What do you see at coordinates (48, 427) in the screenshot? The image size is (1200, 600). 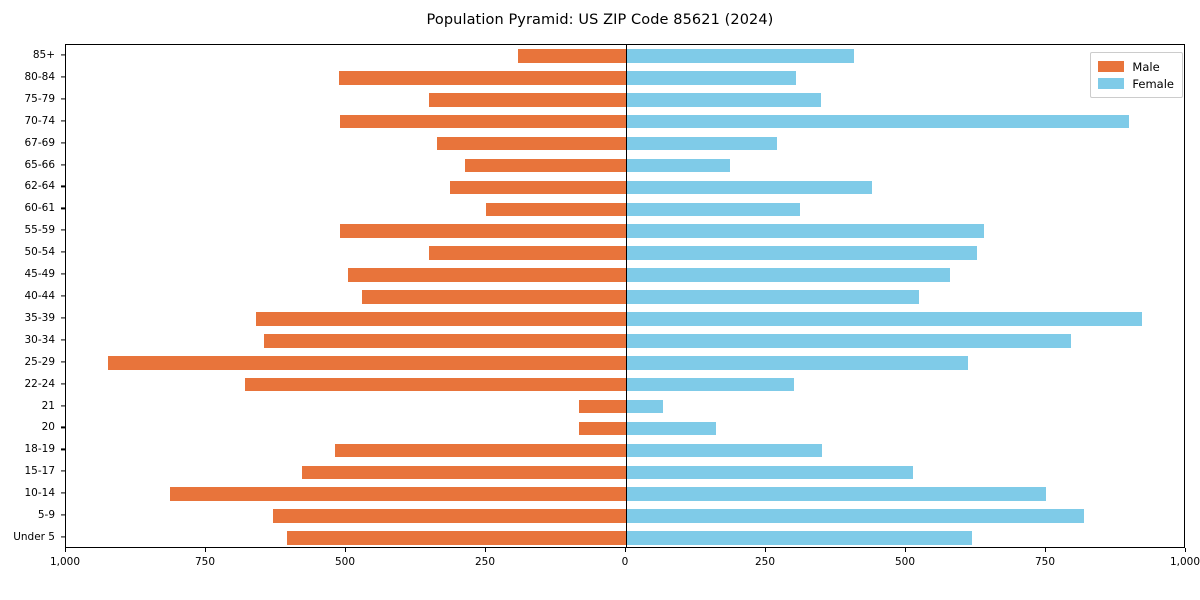 I see `y-tick-label-20: 20` at bounding box center [48, 427].